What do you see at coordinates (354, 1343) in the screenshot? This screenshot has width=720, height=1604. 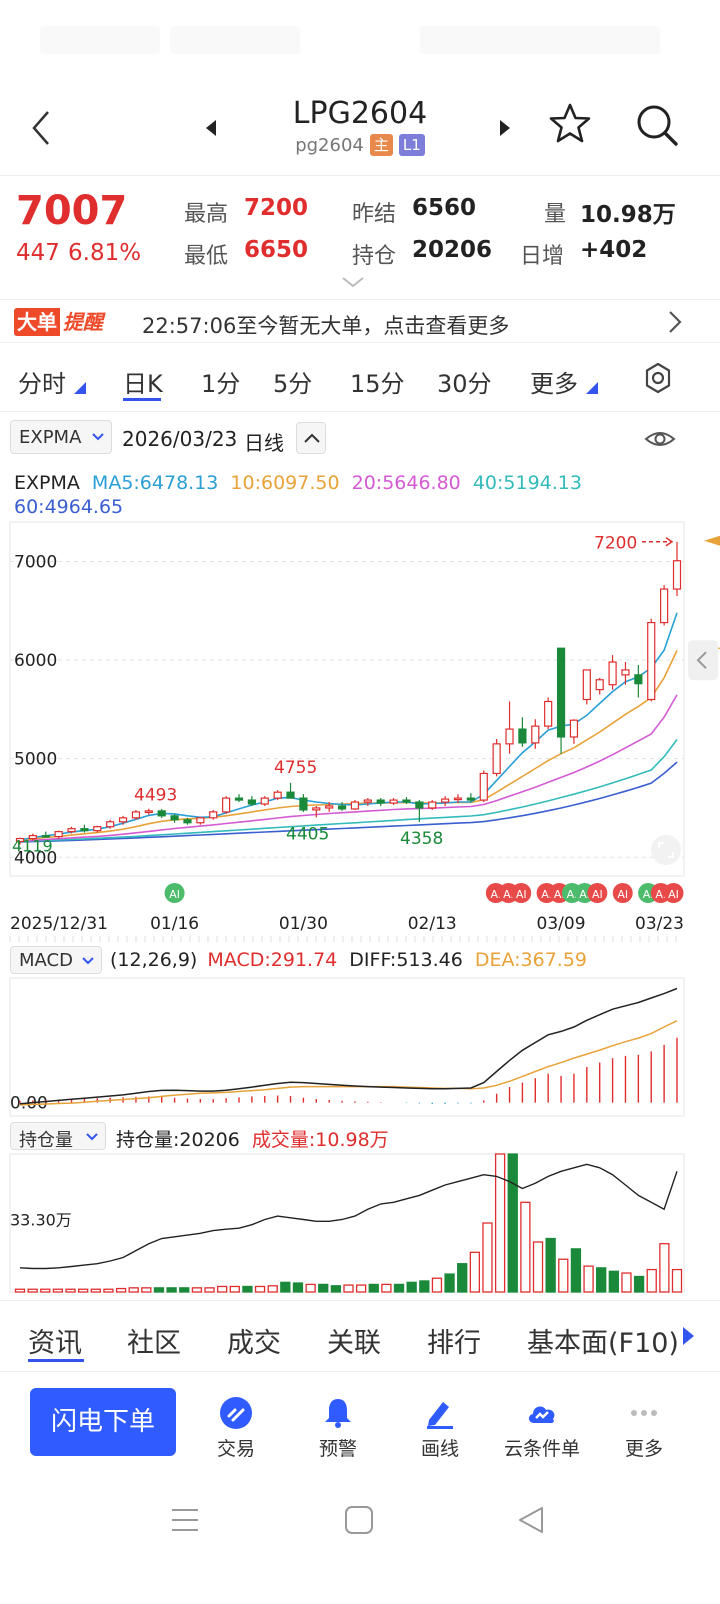 I see `tab-related: 关联` at bounding box center [354, 1343].